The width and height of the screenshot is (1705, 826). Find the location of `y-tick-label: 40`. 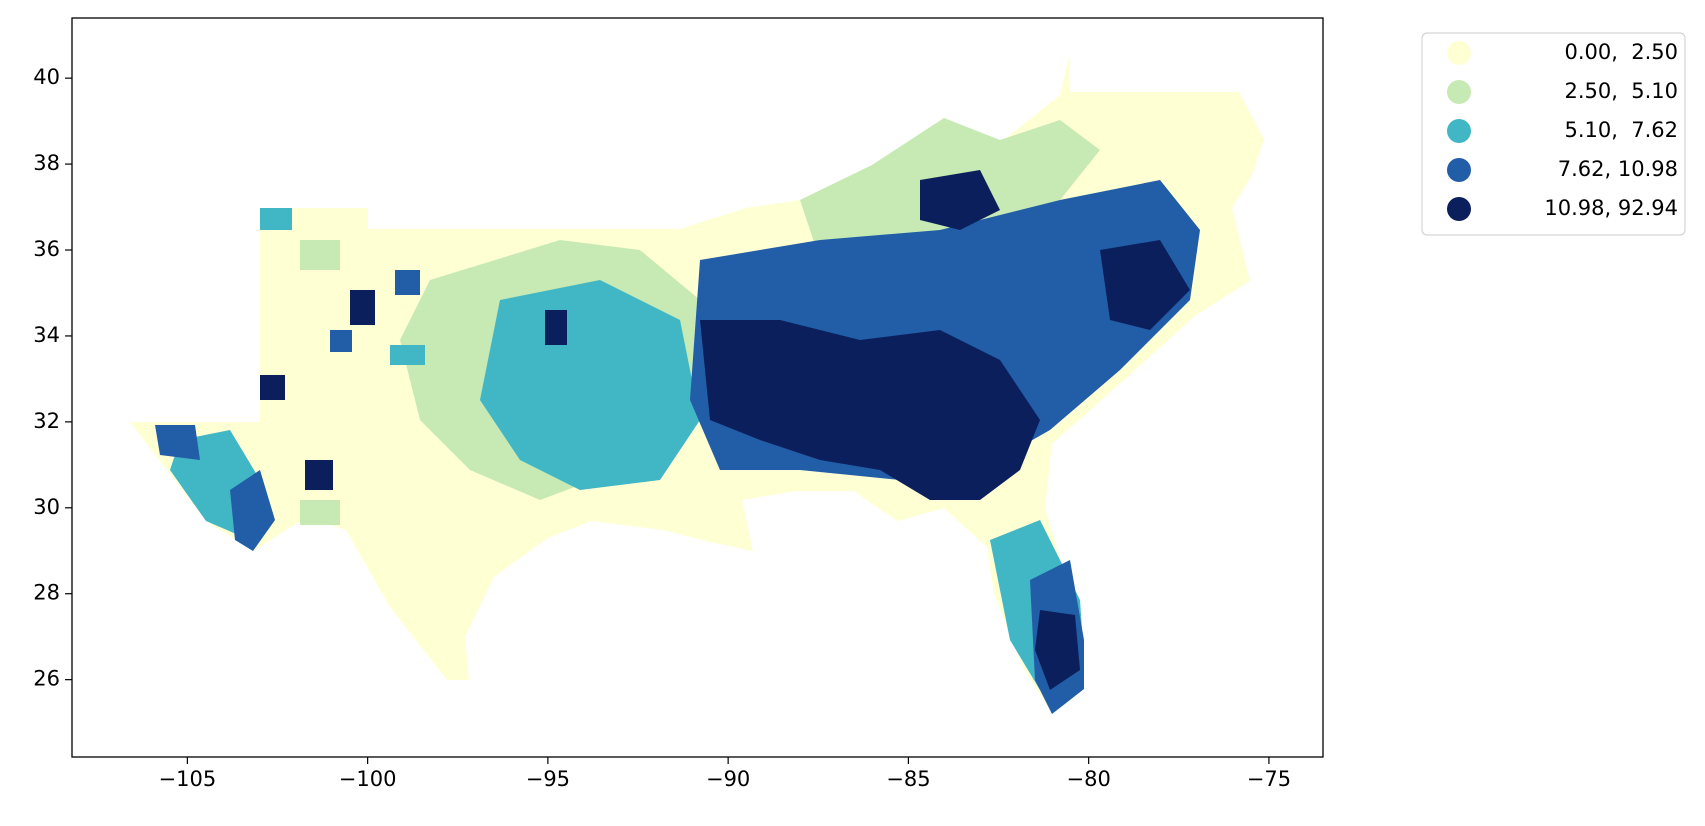

y-tick-label: 40 is located at coordinates (46, 77).